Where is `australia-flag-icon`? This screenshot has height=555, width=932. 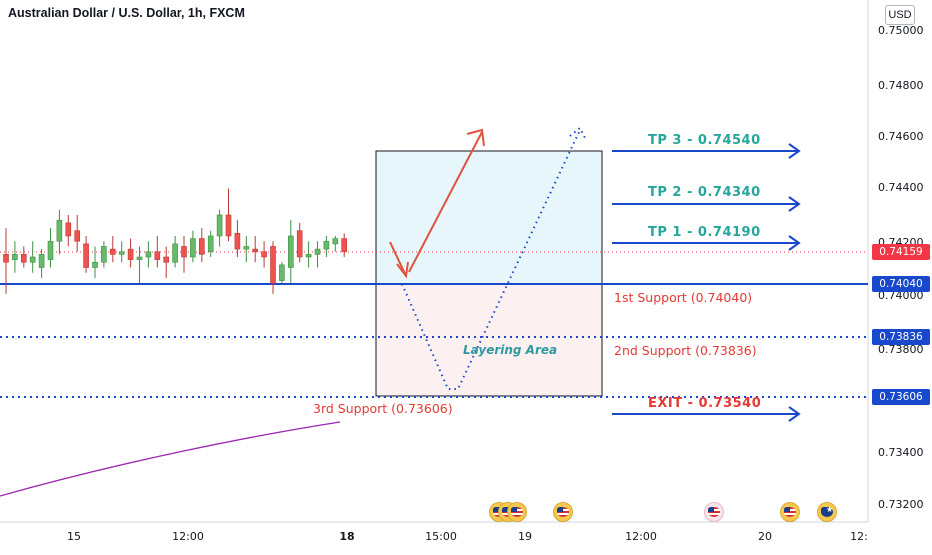 australia-flag-icon is located at coordinates (827, 512).